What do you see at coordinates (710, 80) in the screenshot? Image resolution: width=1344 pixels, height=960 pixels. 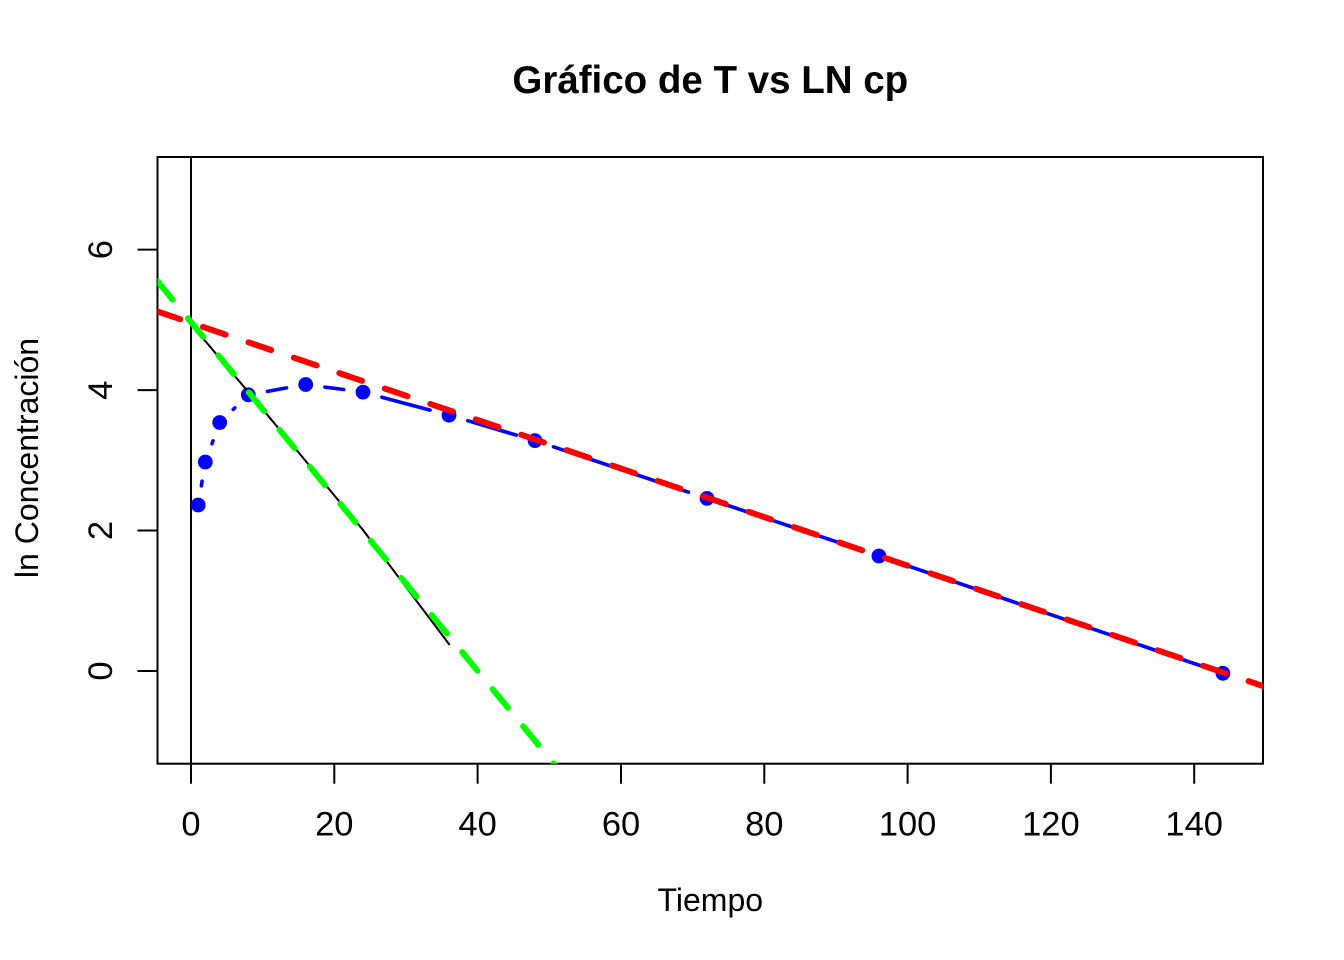 I see `svg-text: Gráfico de T vs LN cp` at bounding box center [710, 80].